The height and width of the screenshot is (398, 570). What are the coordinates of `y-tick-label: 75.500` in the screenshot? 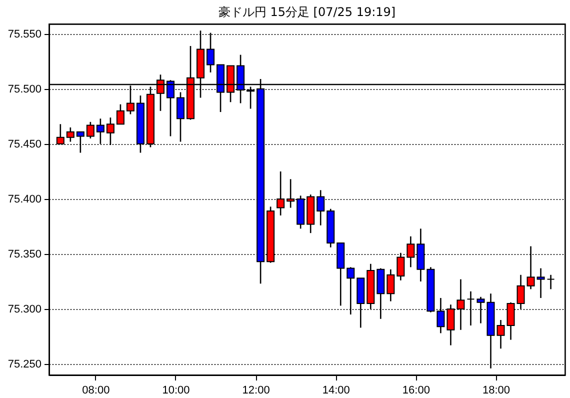 It's located at (25, 89).